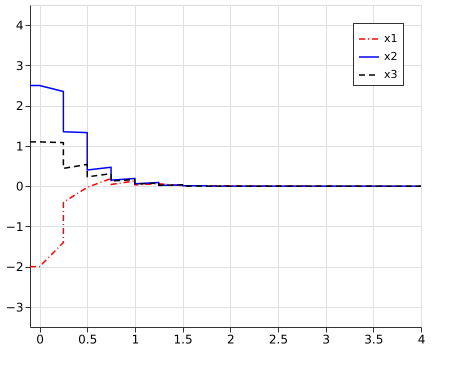  Describe the element at coordinates (183, 339) in the screenshot. I see `x-tick-label: 1.5` at that location.